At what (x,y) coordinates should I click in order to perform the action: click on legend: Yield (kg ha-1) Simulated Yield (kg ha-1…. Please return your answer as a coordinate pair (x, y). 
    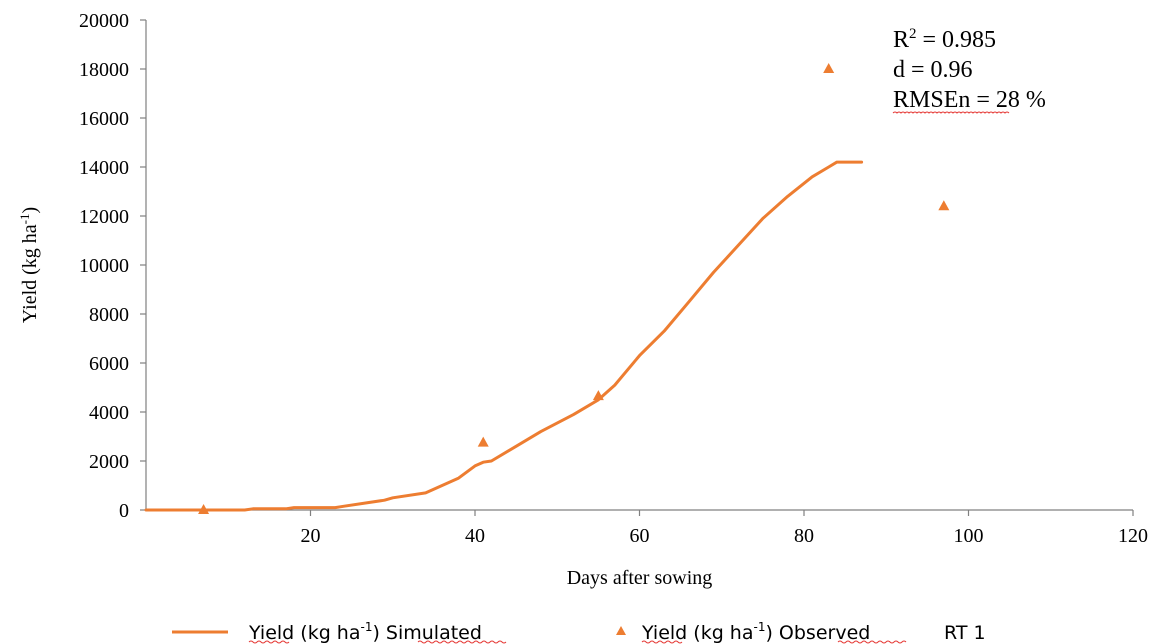
    Looking at the image, I should click on (579, 632).